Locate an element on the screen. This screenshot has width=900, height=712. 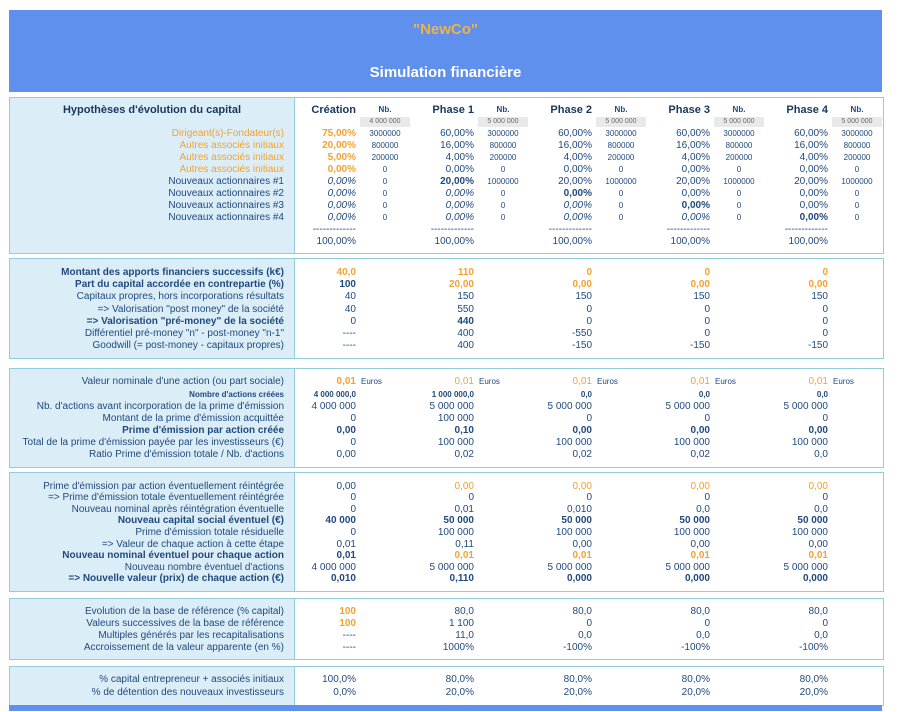
stage-header: Phase 4 is located at coordinates (807, 110).